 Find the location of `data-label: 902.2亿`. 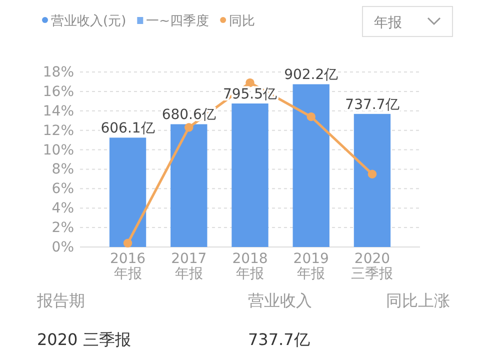

data-label: 902.2亿 is located at coordinates (311, 75).